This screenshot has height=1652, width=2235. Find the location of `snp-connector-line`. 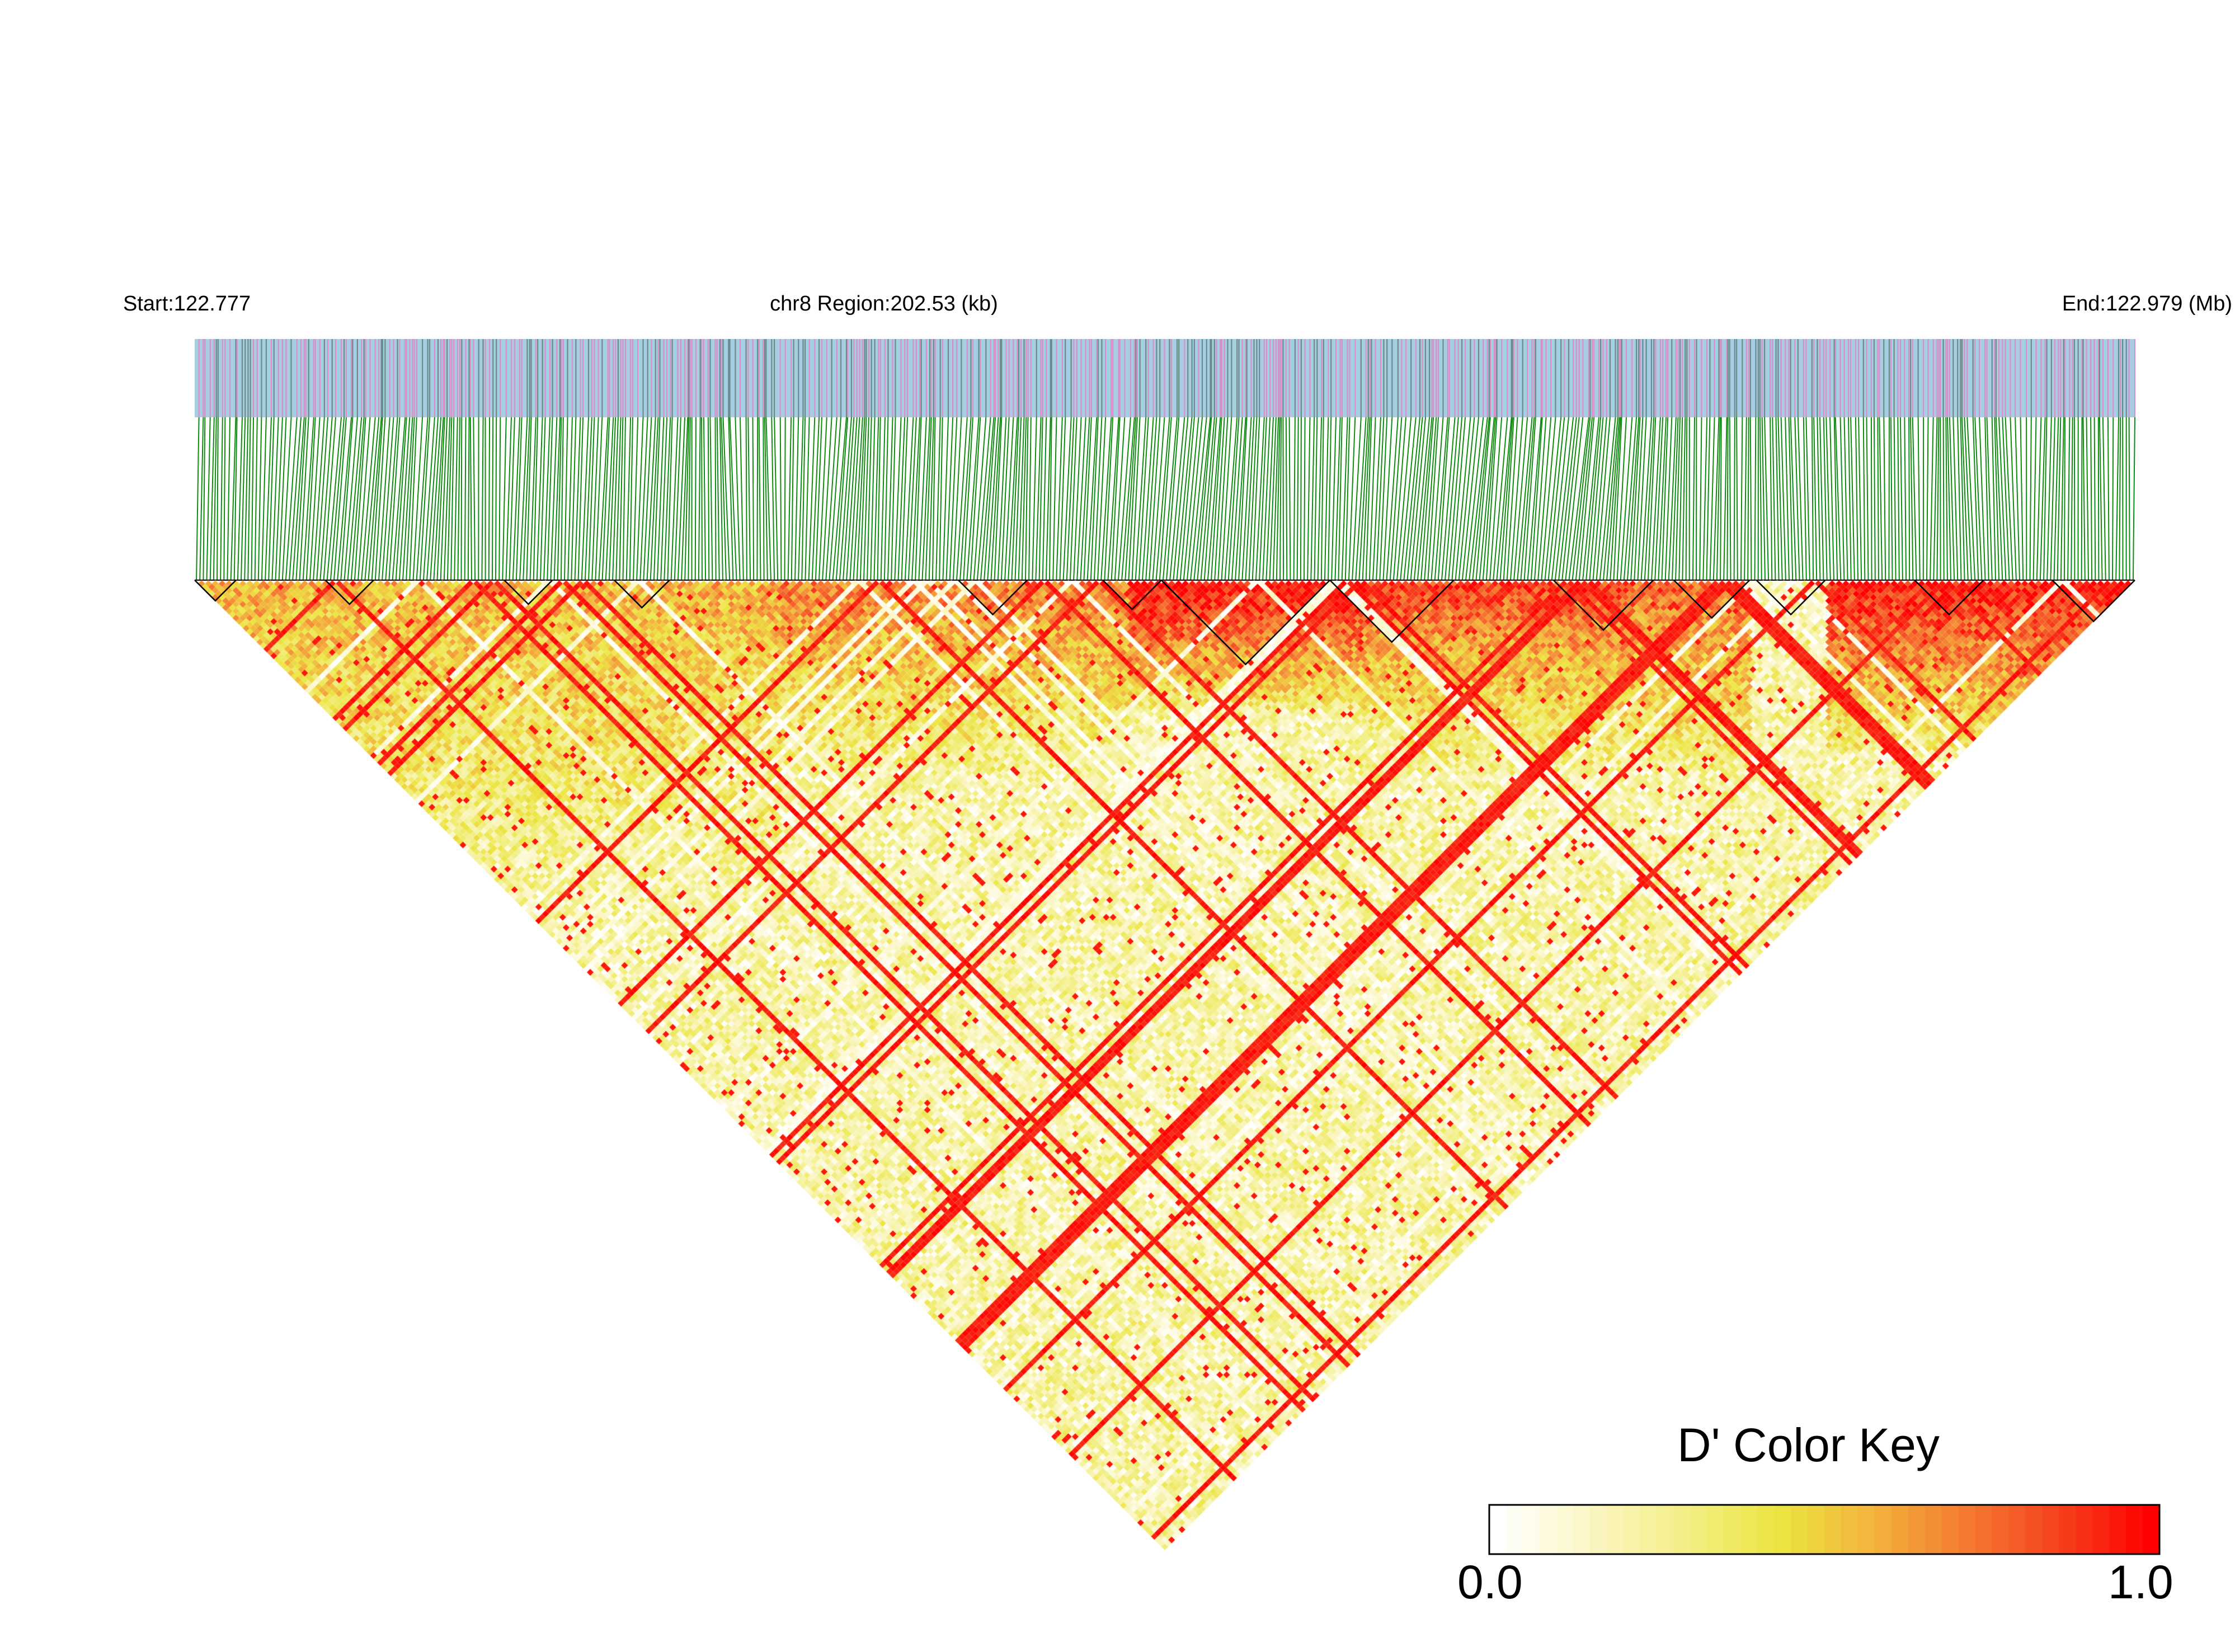

snp-connector-line is located at coordinates (1165, 499).